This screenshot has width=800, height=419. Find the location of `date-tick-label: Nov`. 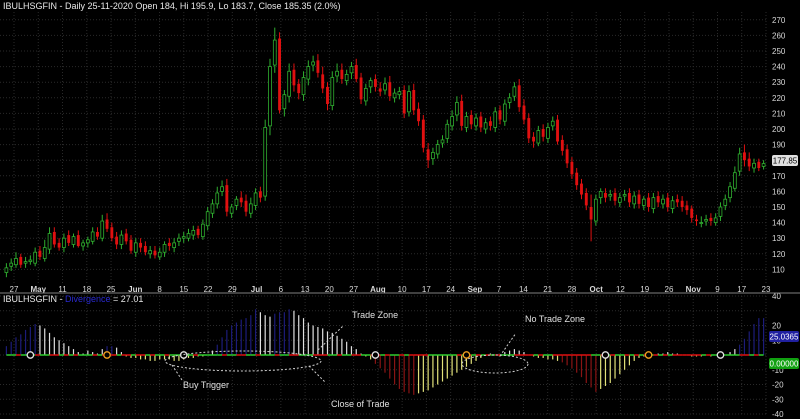

date-tick-label: Nov is located at coordinates (694, 289).